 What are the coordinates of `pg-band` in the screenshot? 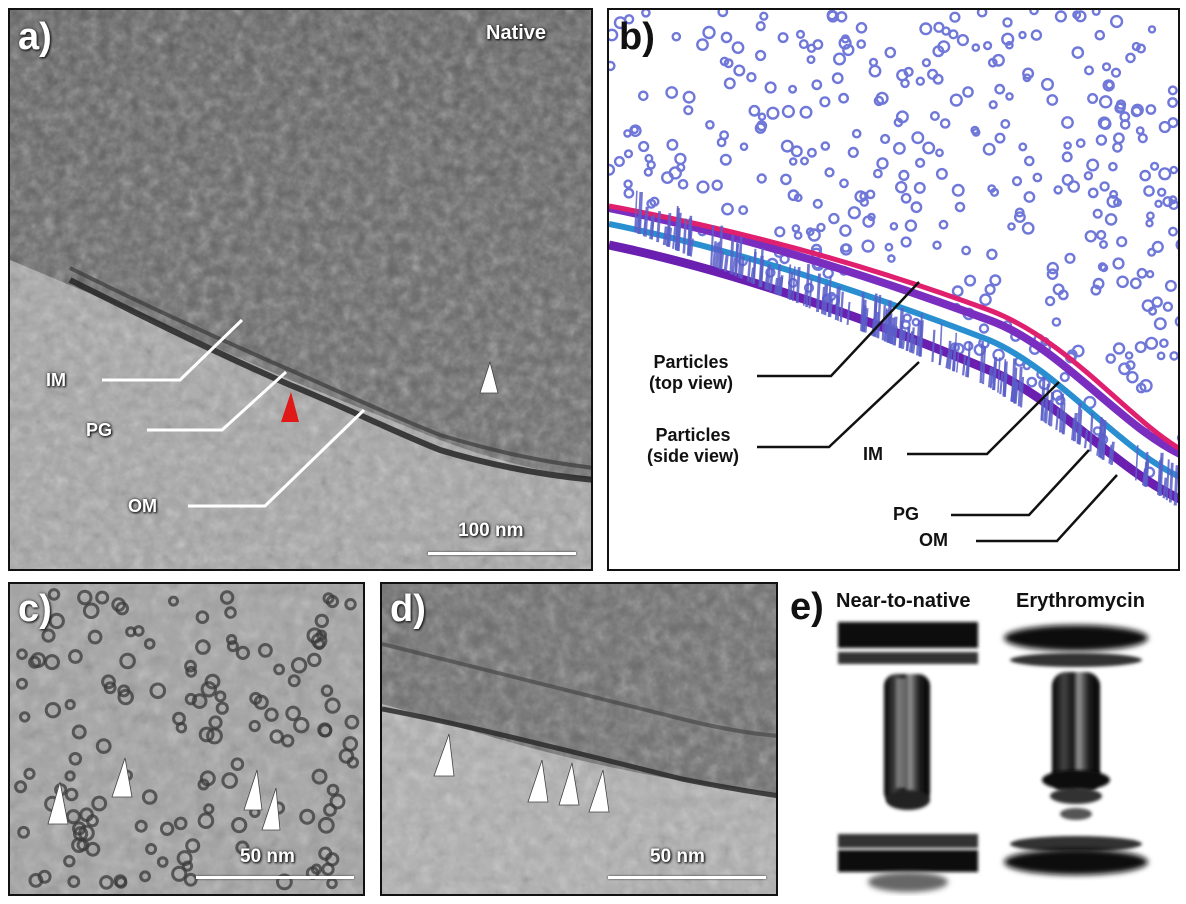 It's located at (893, 350).